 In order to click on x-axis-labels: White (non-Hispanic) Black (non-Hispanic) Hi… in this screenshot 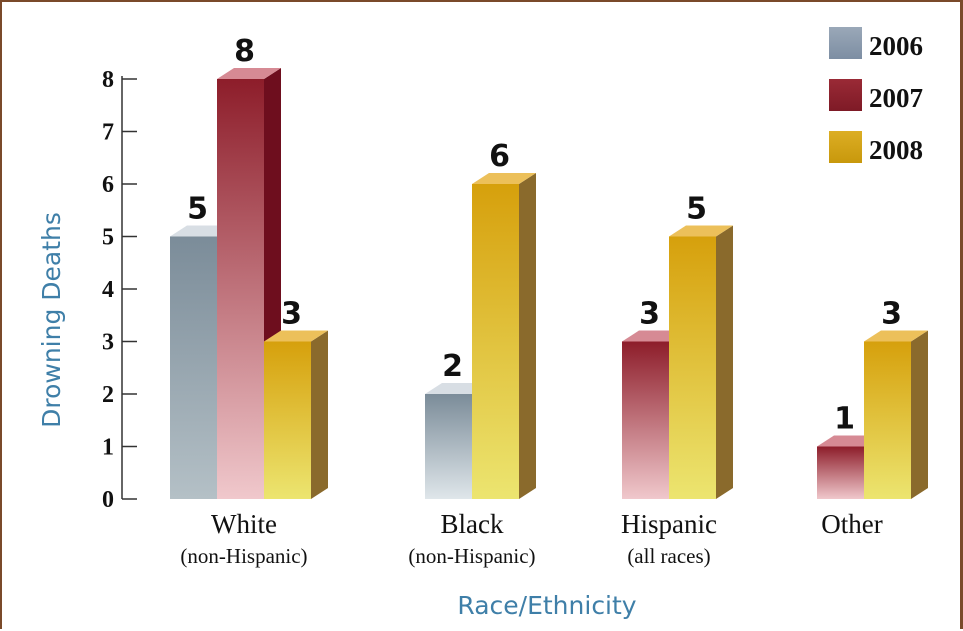, I will do `click(531, 538)`.